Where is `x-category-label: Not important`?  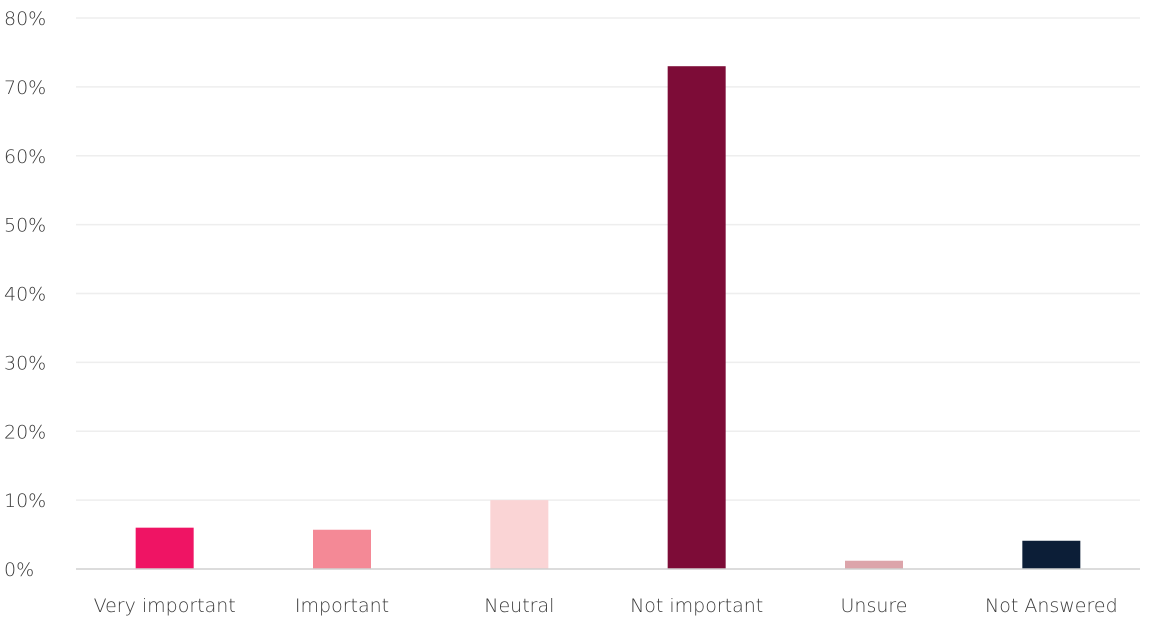 x-category-label: Not important is located at coordinates (696, 606).